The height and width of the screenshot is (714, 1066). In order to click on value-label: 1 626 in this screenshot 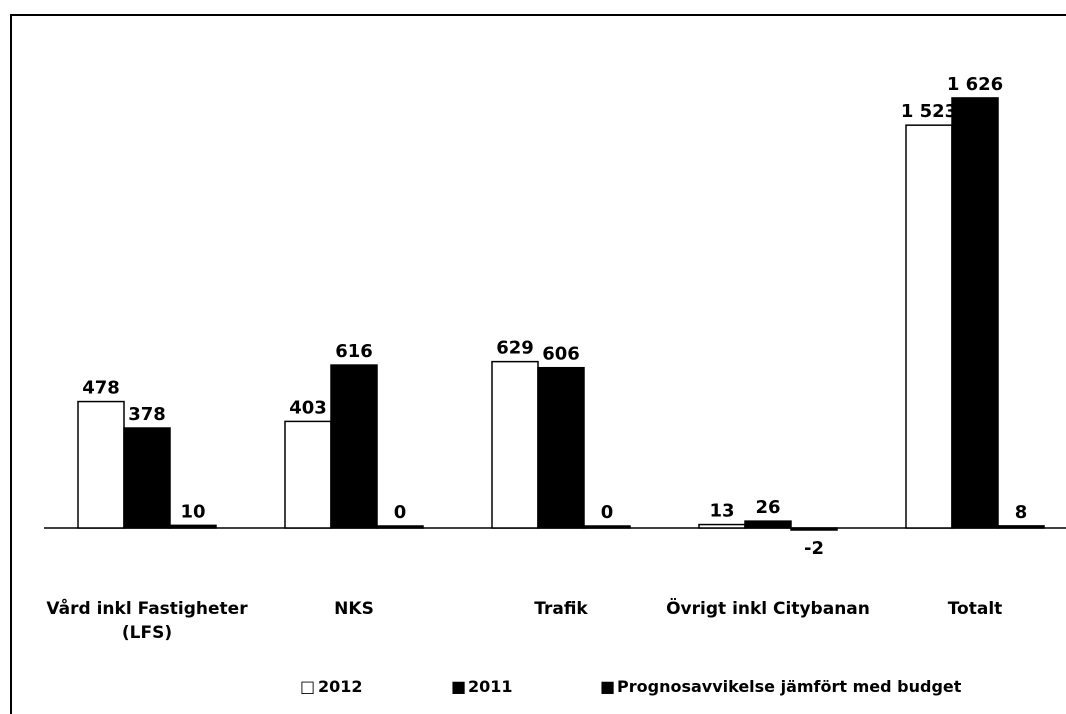, I will do `click(975, 84)`.